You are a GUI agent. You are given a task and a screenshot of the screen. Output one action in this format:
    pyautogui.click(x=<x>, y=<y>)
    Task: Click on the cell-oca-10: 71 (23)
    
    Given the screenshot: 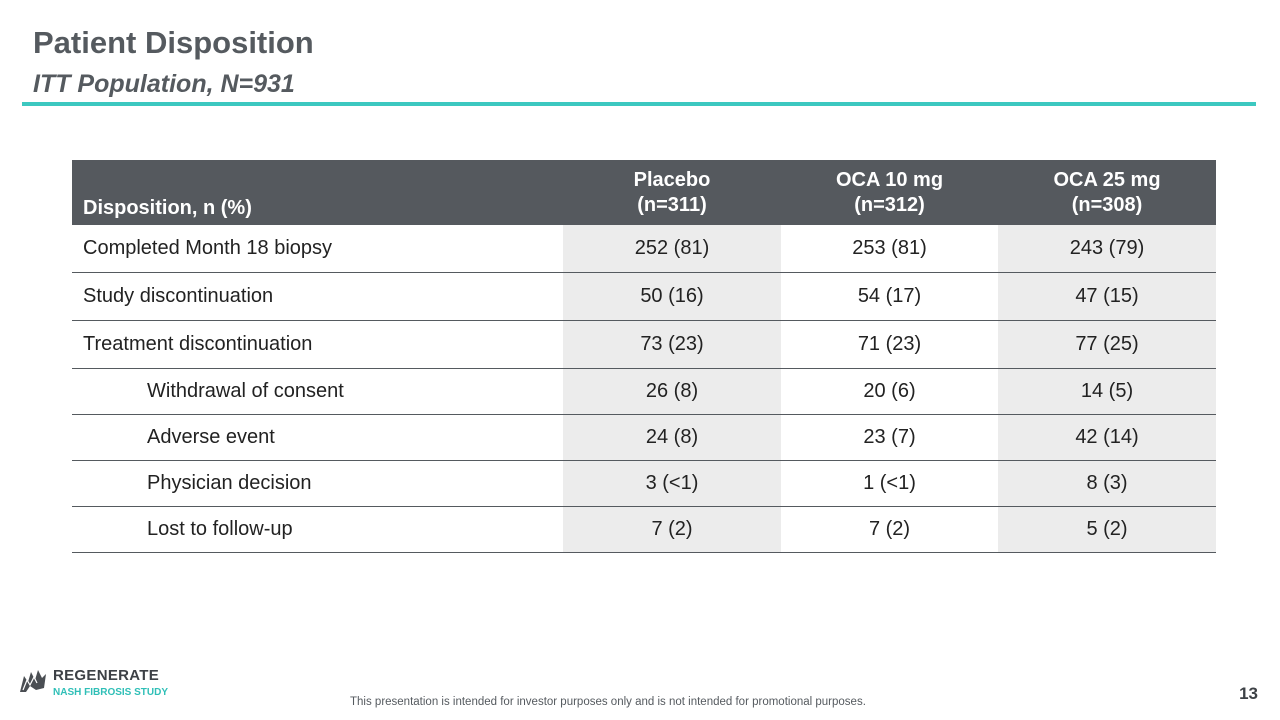 What is the action you would take?
    pyautogui.click(x=889, y=344)
    